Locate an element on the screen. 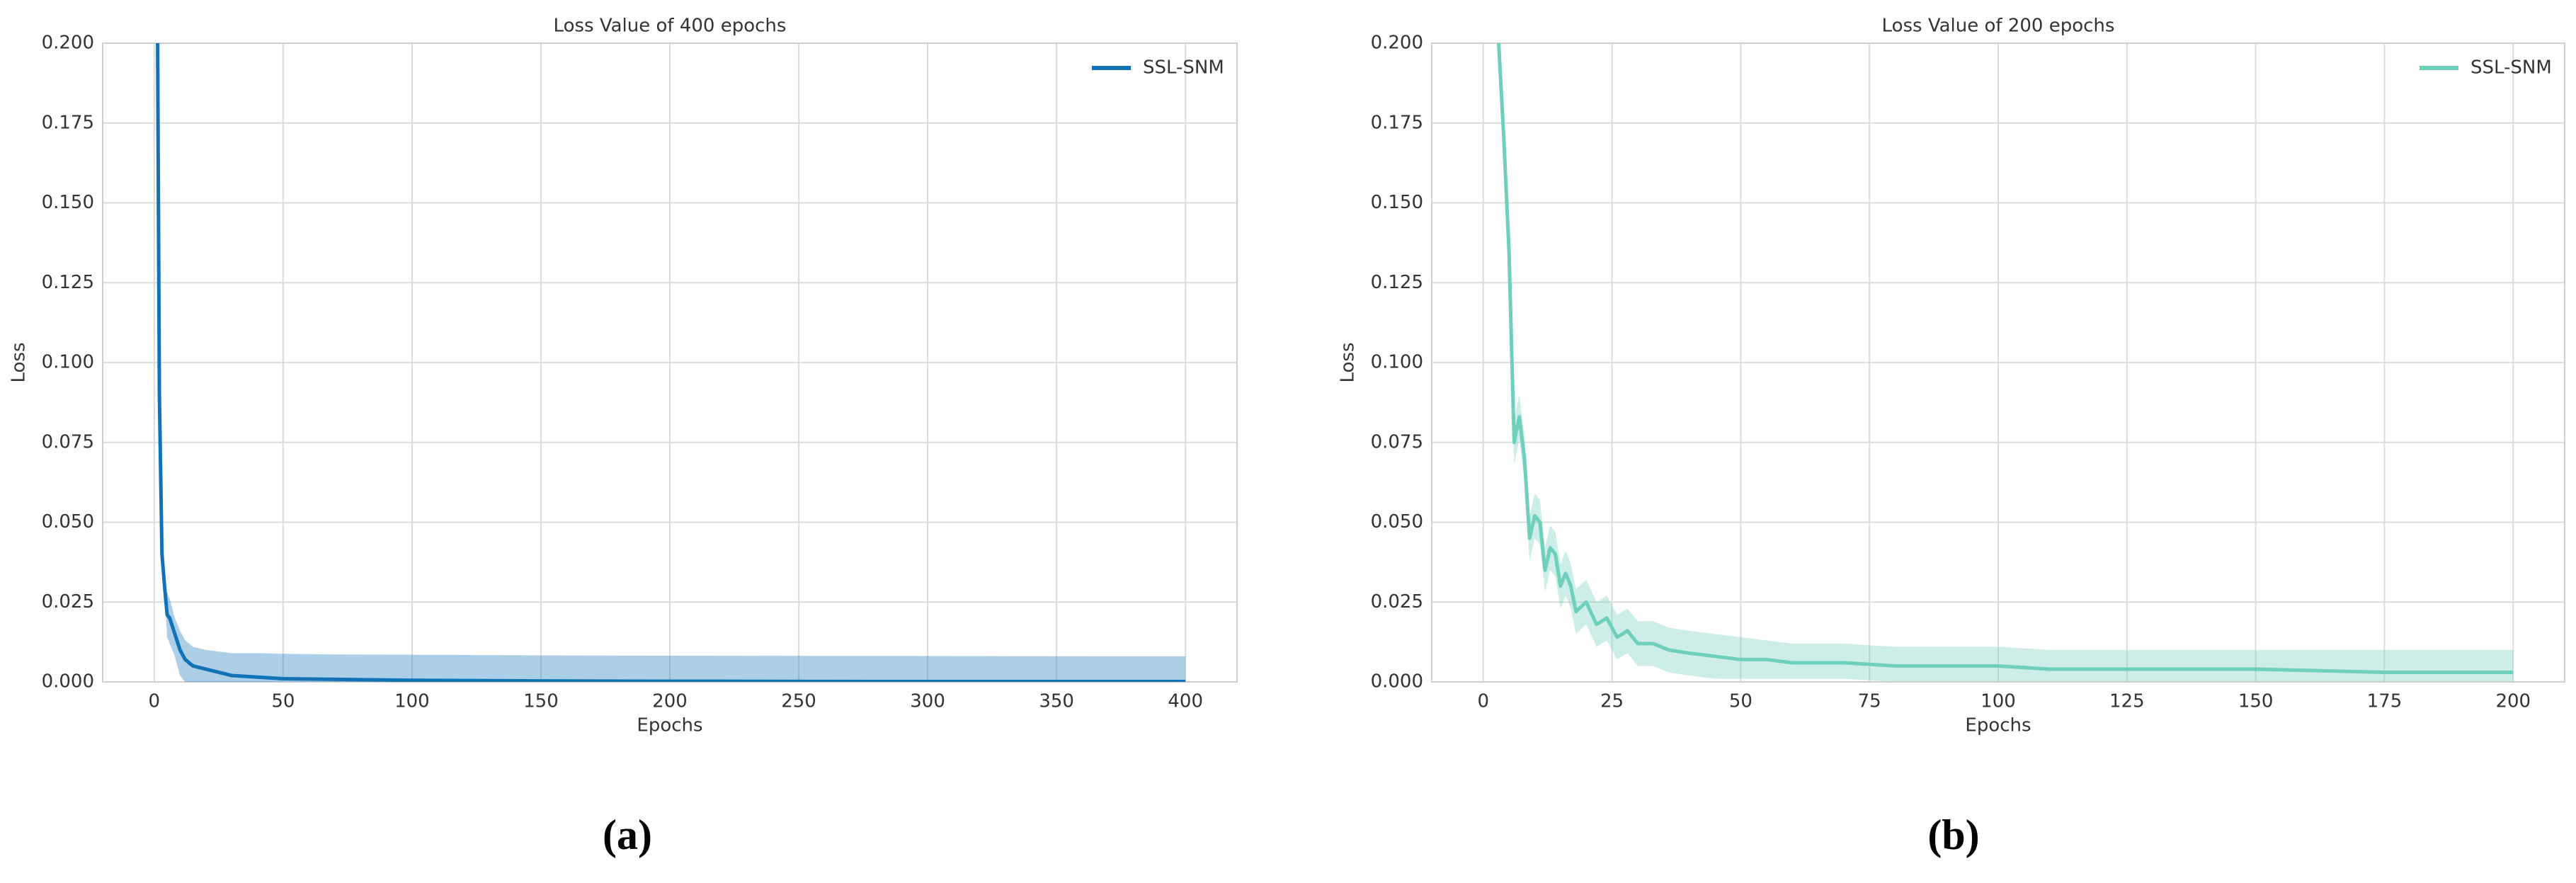  x-tick-label: 25 is located at coordinates (1612, 701).